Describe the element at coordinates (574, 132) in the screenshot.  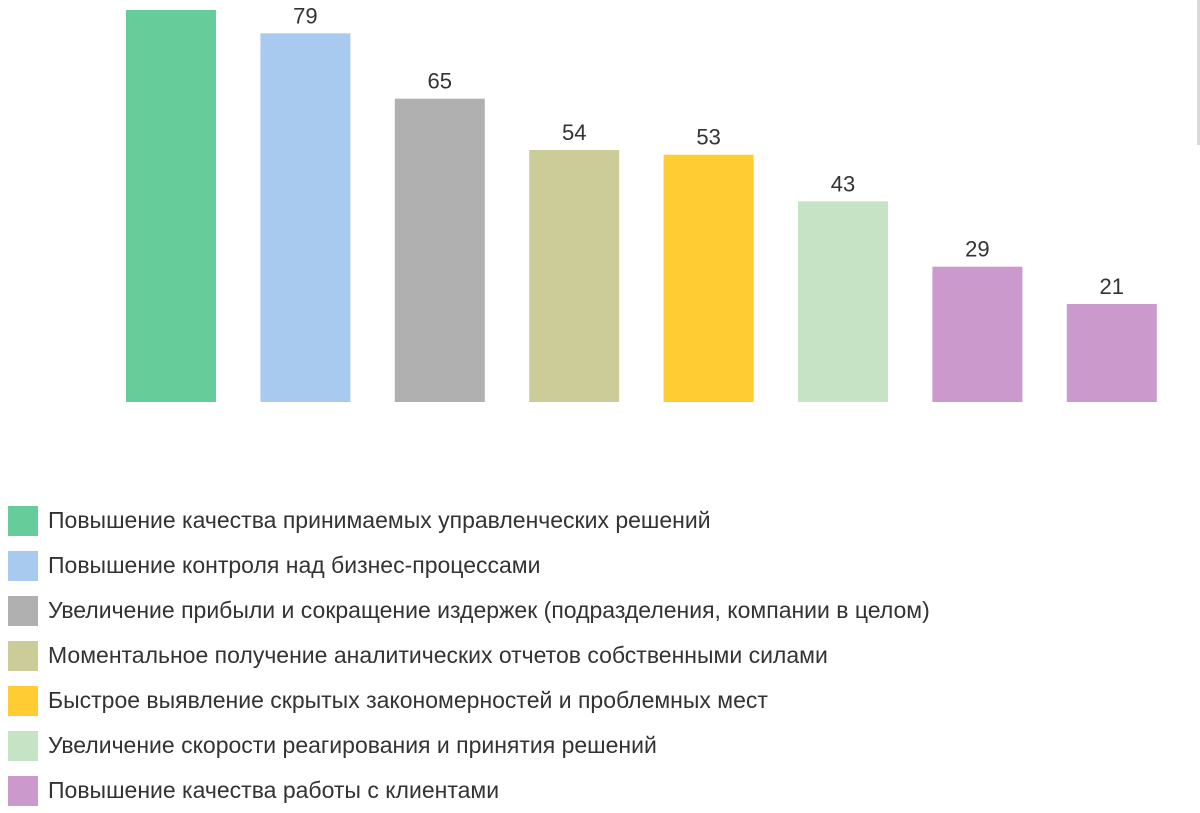
I see `bar-value-label-4: 54` at that location.